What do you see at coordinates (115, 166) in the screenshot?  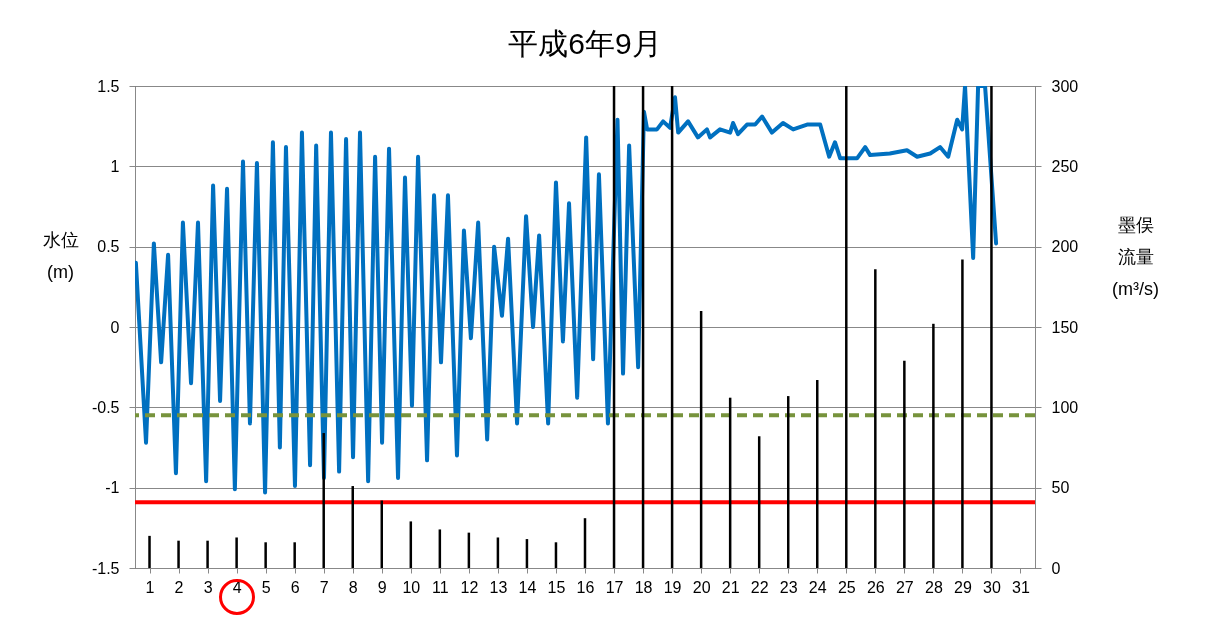 I see `y-tick-label: 1` at bounding box center [115, 166].